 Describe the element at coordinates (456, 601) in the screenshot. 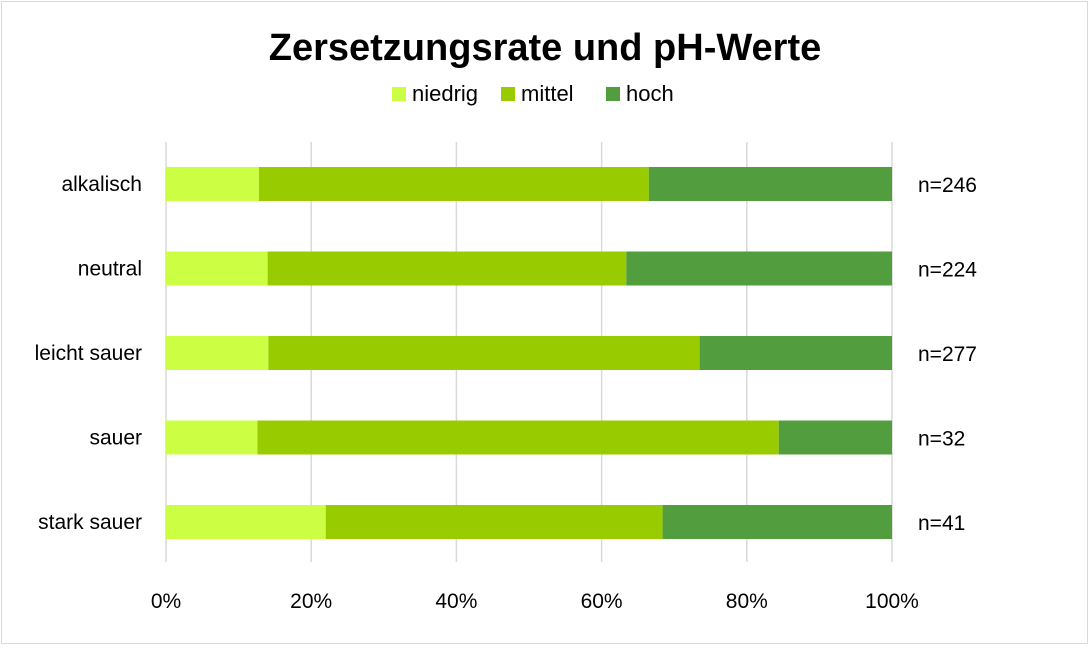

I see `x-tick-label: 40%` at that location.